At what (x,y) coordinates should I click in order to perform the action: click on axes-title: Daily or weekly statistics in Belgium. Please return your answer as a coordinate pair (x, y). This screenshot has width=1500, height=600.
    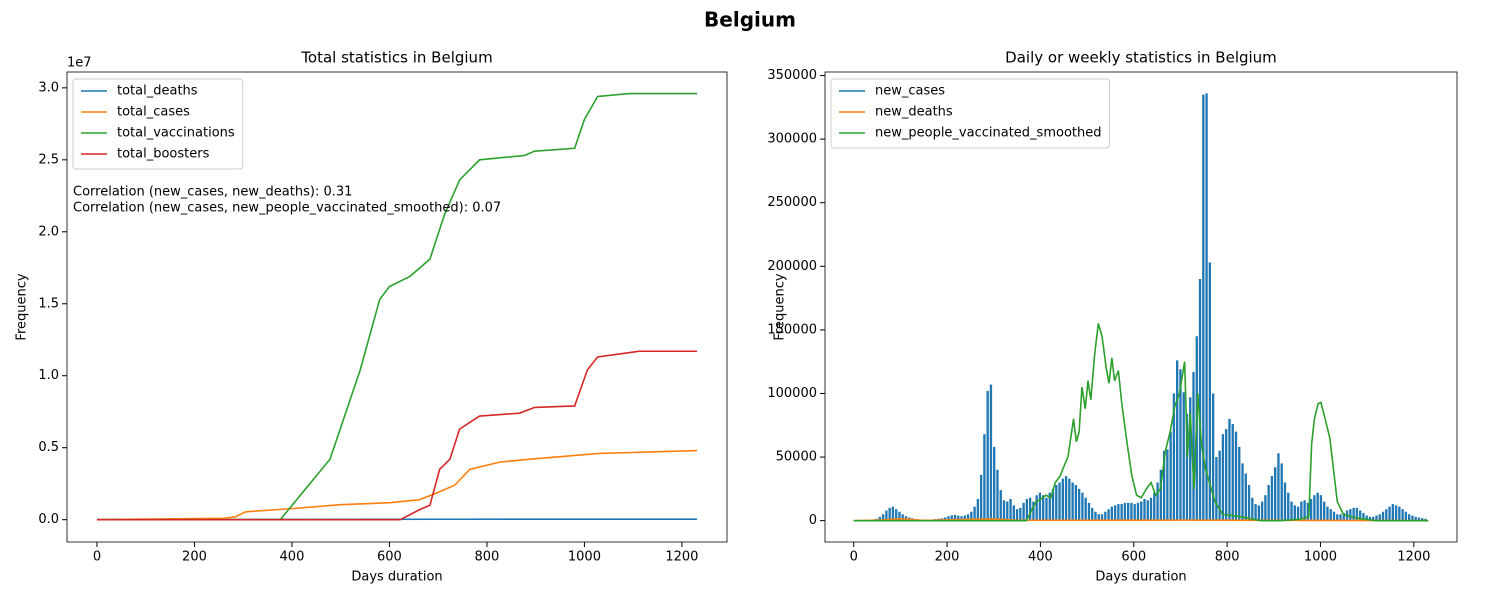
    Looking at the image, I should click on (1141, 58).